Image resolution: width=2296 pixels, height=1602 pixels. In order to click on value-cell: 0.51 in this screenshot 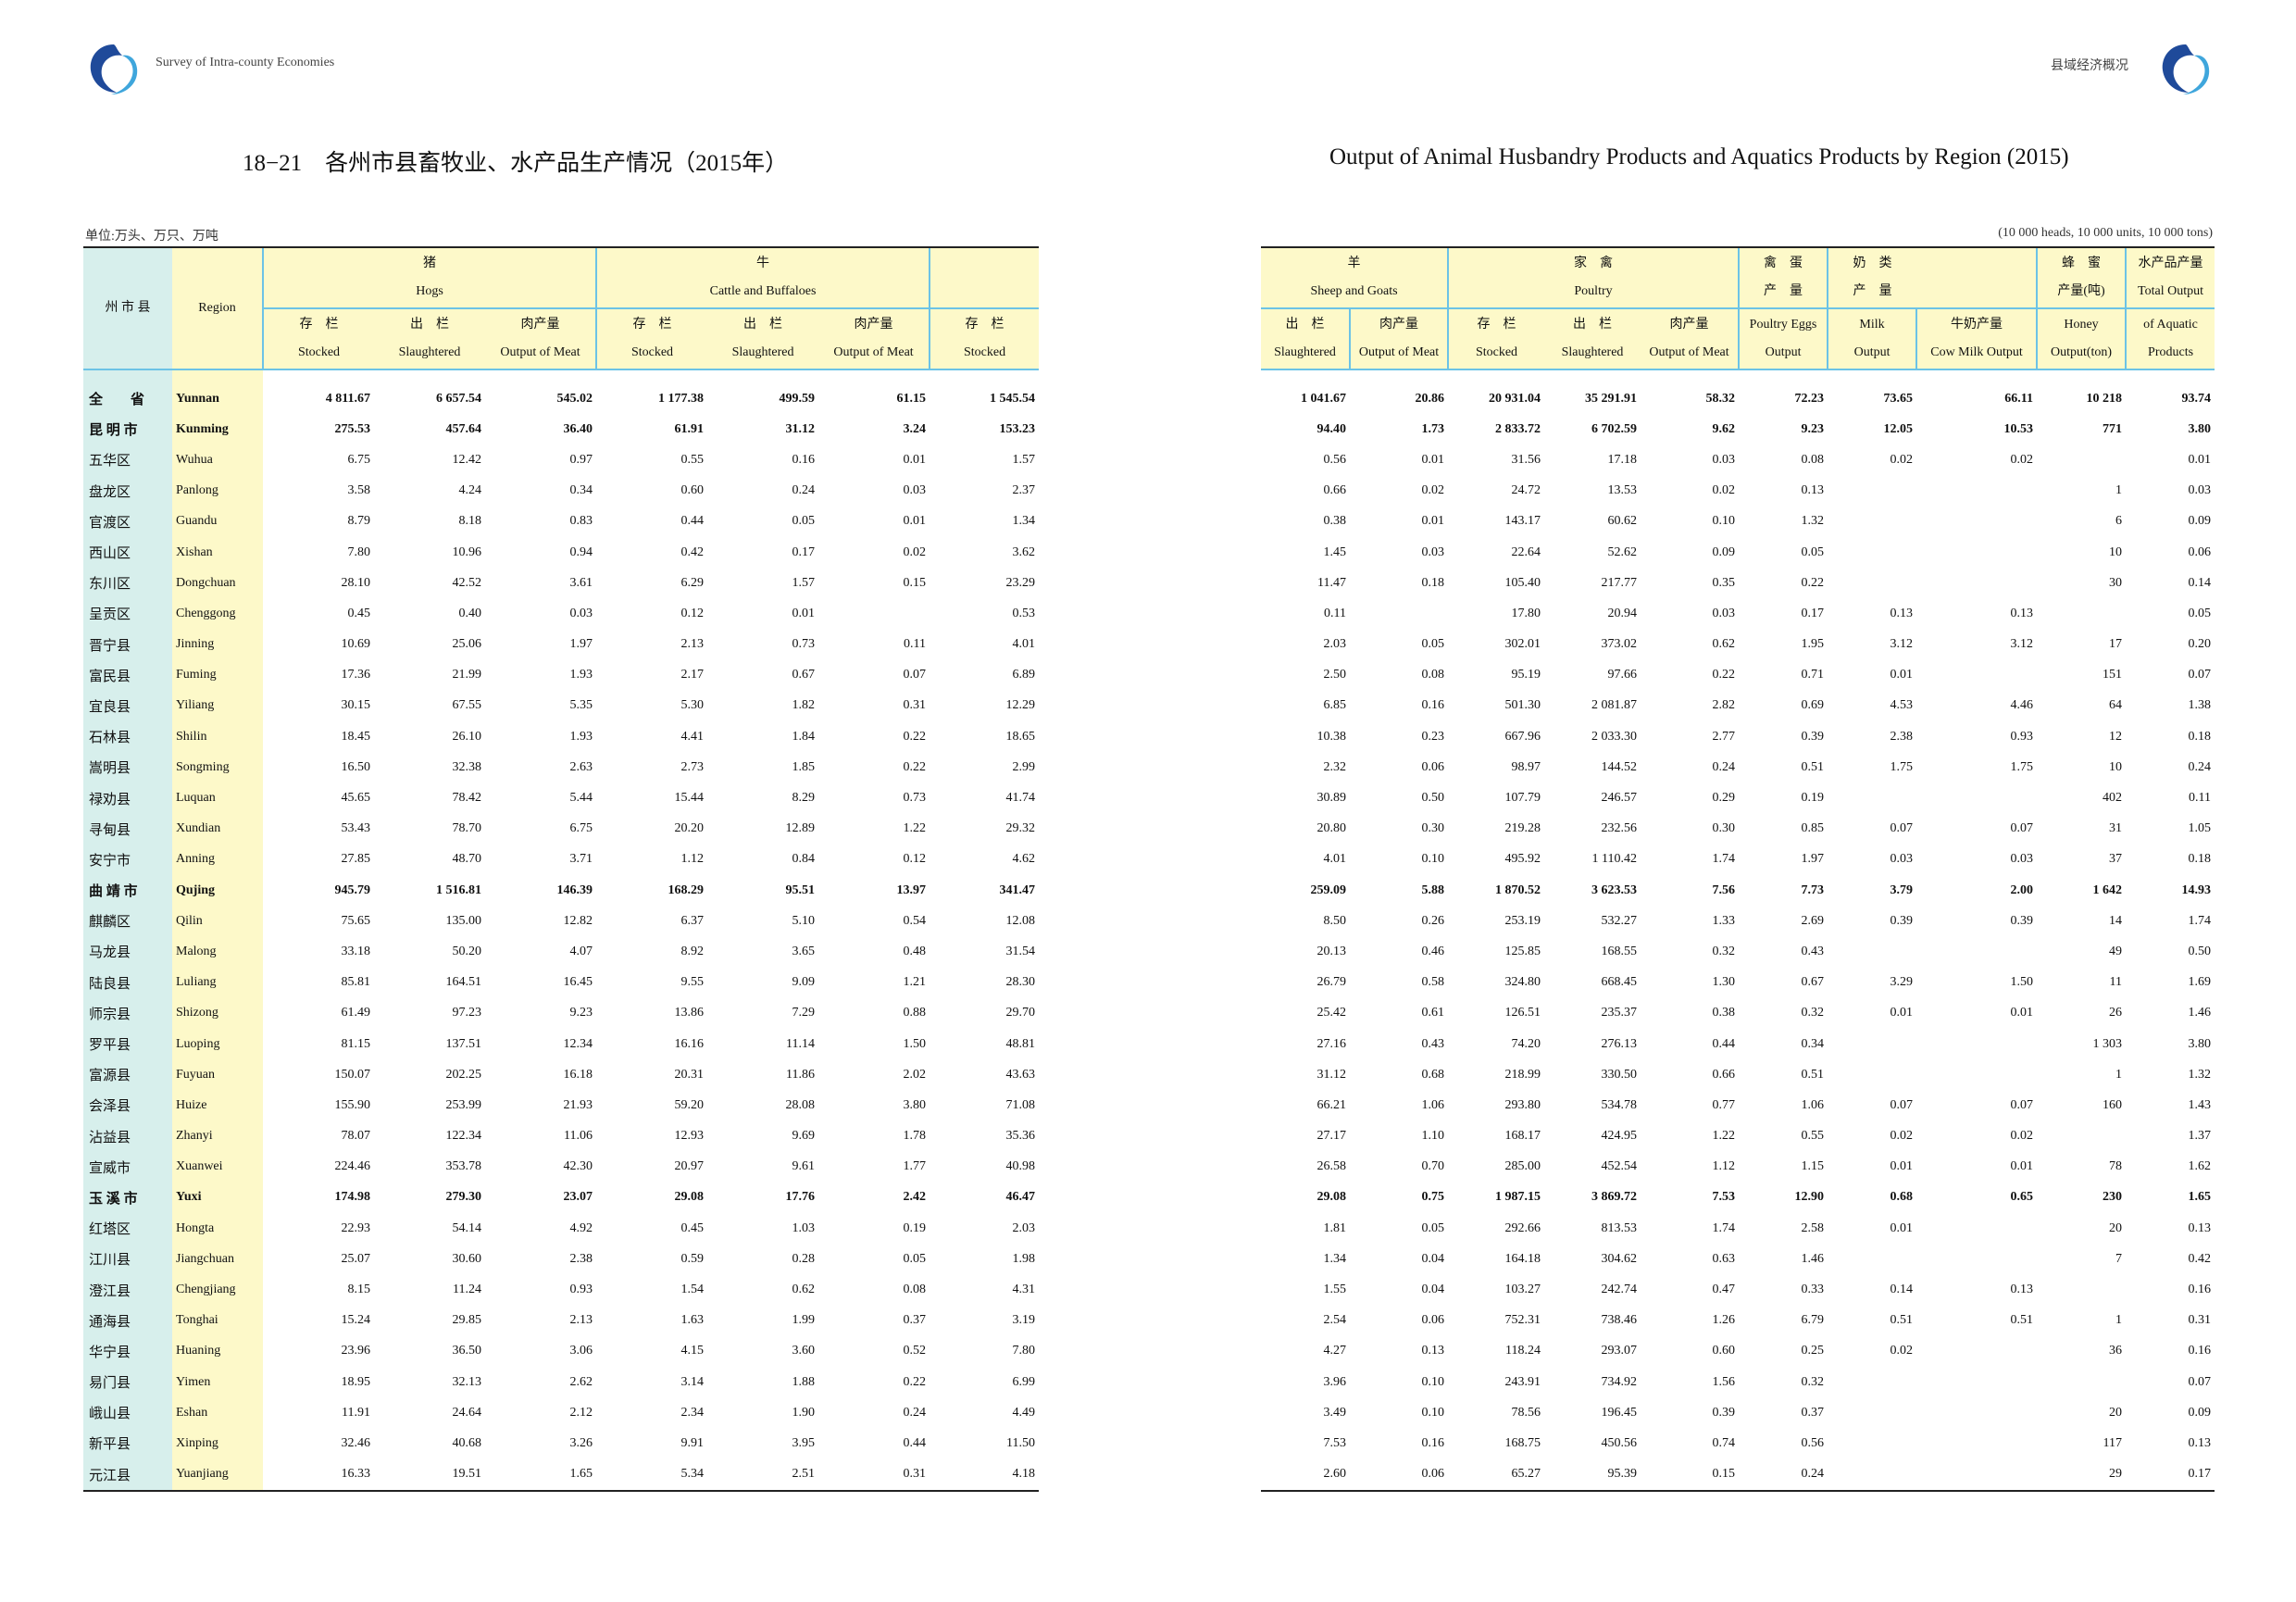, I will do `click(1902, 1321)`.